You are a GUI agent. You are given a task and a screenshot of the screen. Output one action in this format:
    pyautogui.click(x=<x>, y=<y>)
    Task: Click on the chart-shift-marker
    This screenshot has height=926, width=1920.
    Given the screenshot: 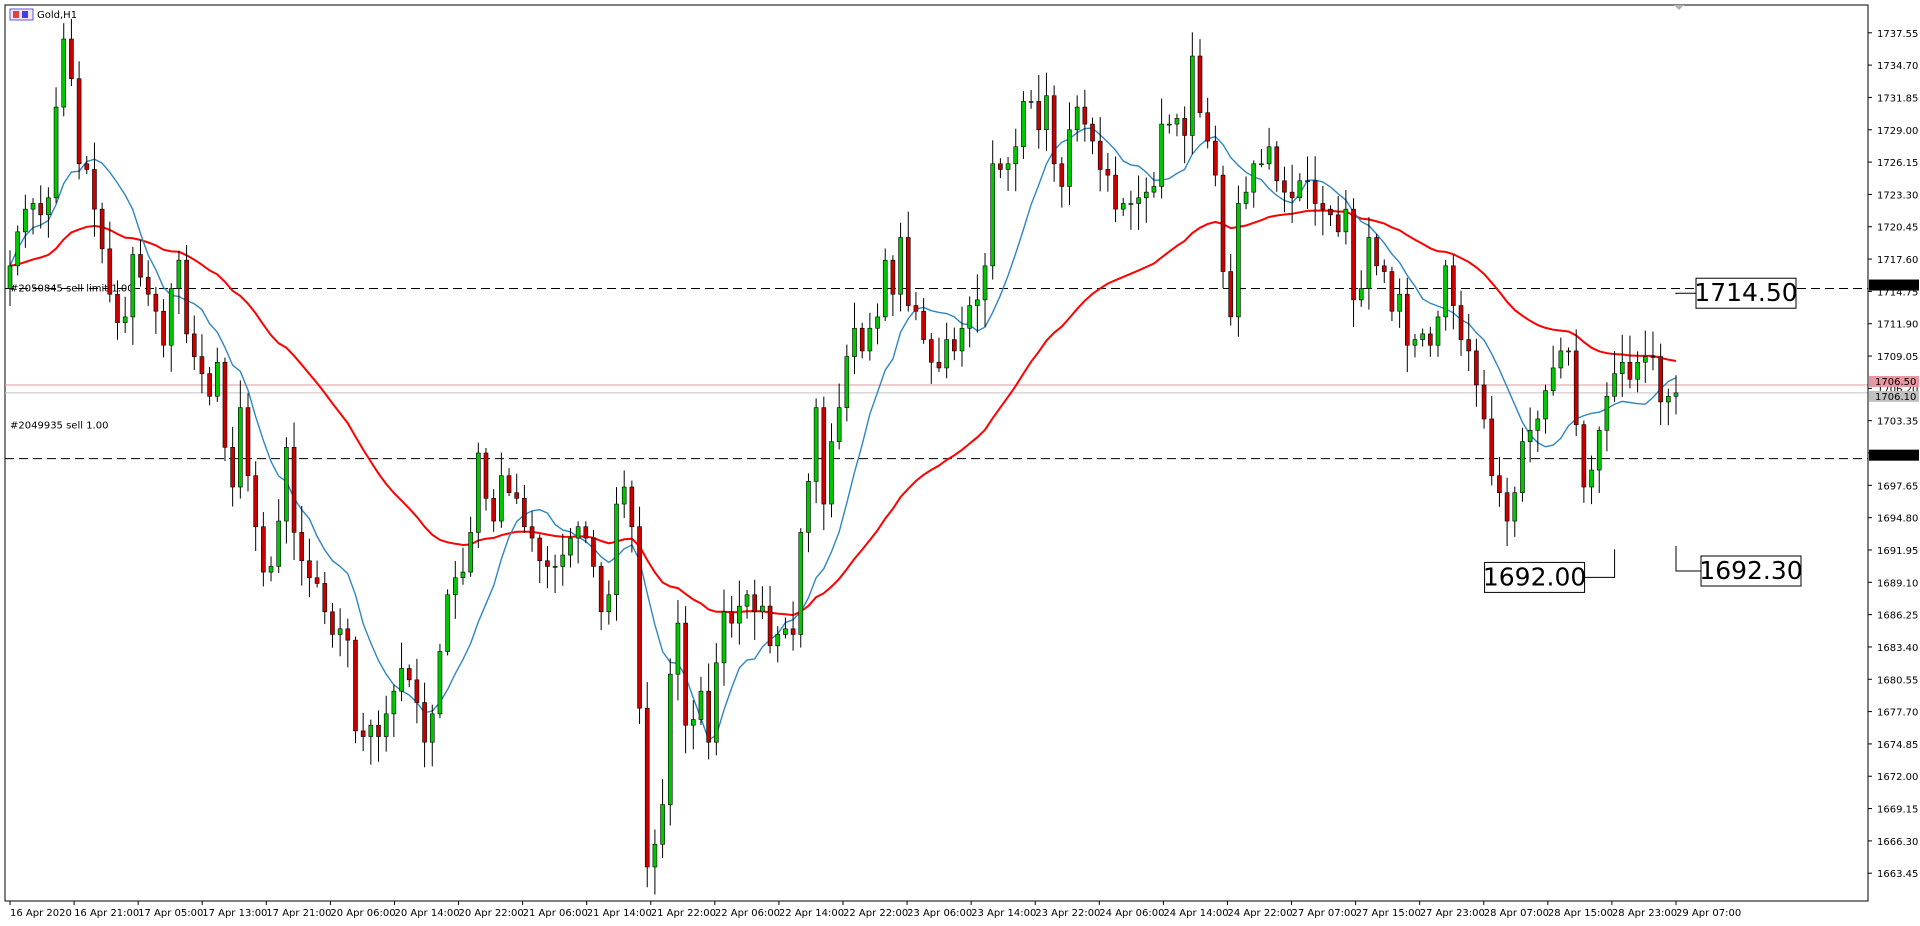 What is the action you would take?
    pyautogui.click(x=1679, y=7)
    